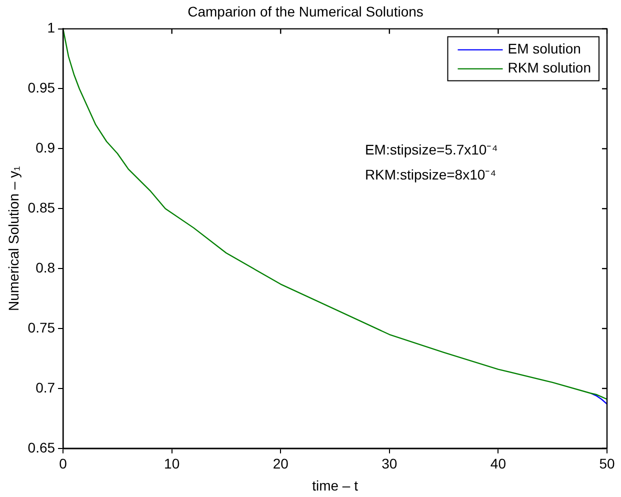  Describe the element at coordinates (42, 207) in the screenshot. I see `y-tick-label: 0.85` at that location.